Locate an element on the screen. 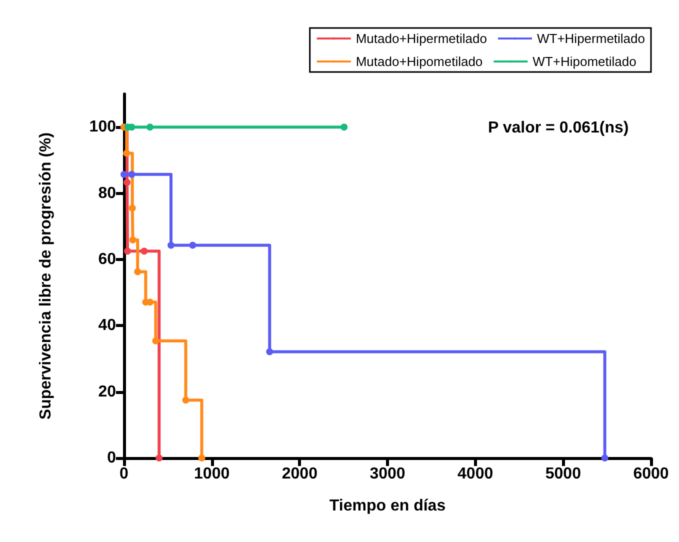 The width and height of the screenshot is (679, 542). x-tick-label: 6000 is located at coordinates (651, 474).